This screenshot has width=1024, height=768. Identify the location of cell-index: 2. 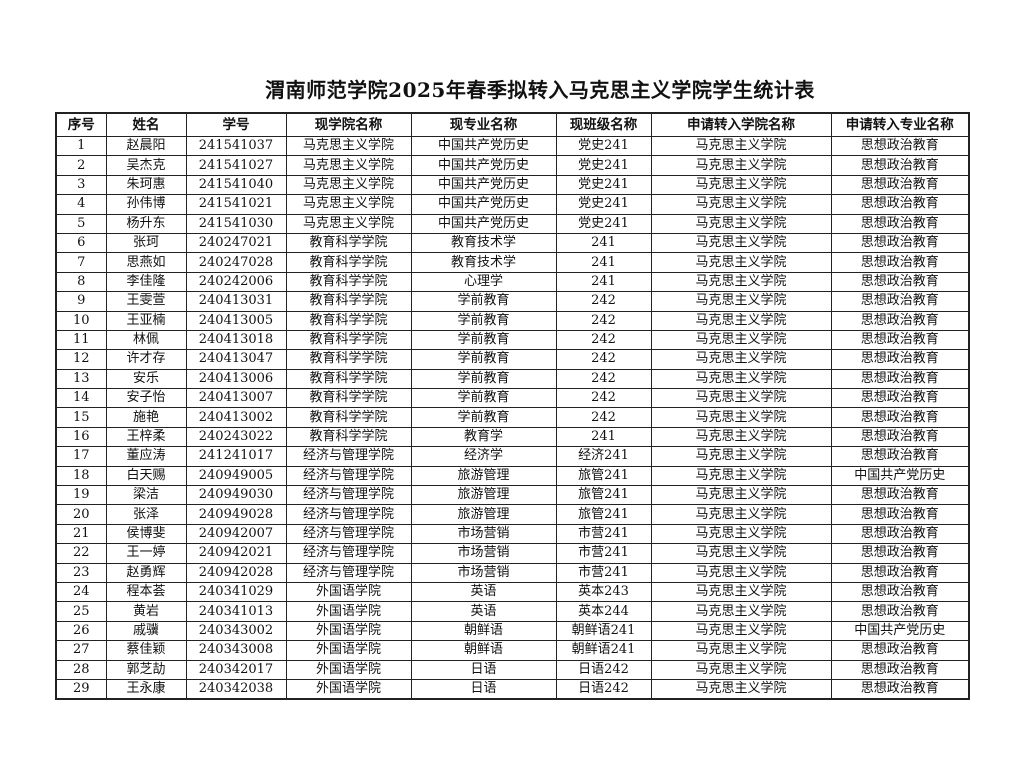
(81, 165).